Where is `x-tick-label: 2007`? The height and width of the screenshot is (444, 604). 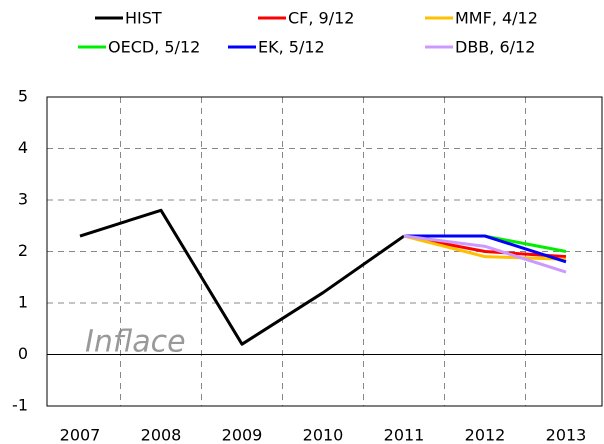 x-tick-label: 2007 is located at coordinates (80, 435).